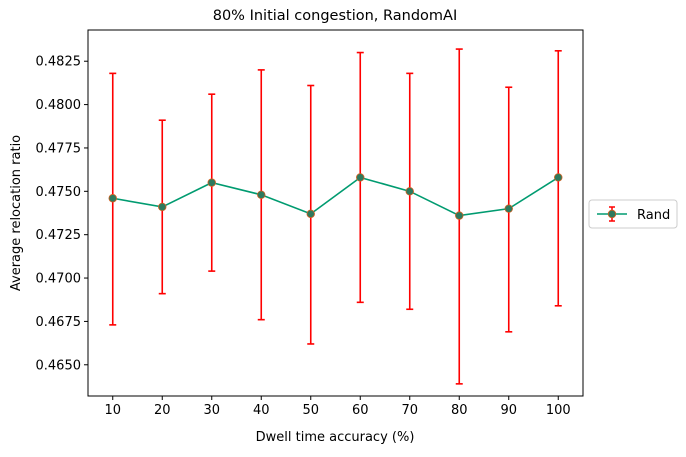 This screenshot has width=686, height=457. What do you see at coordinates (59, 235) in the screenshot?
I see `y-tick-label: 0.4725` at bounding box center [59, 235].